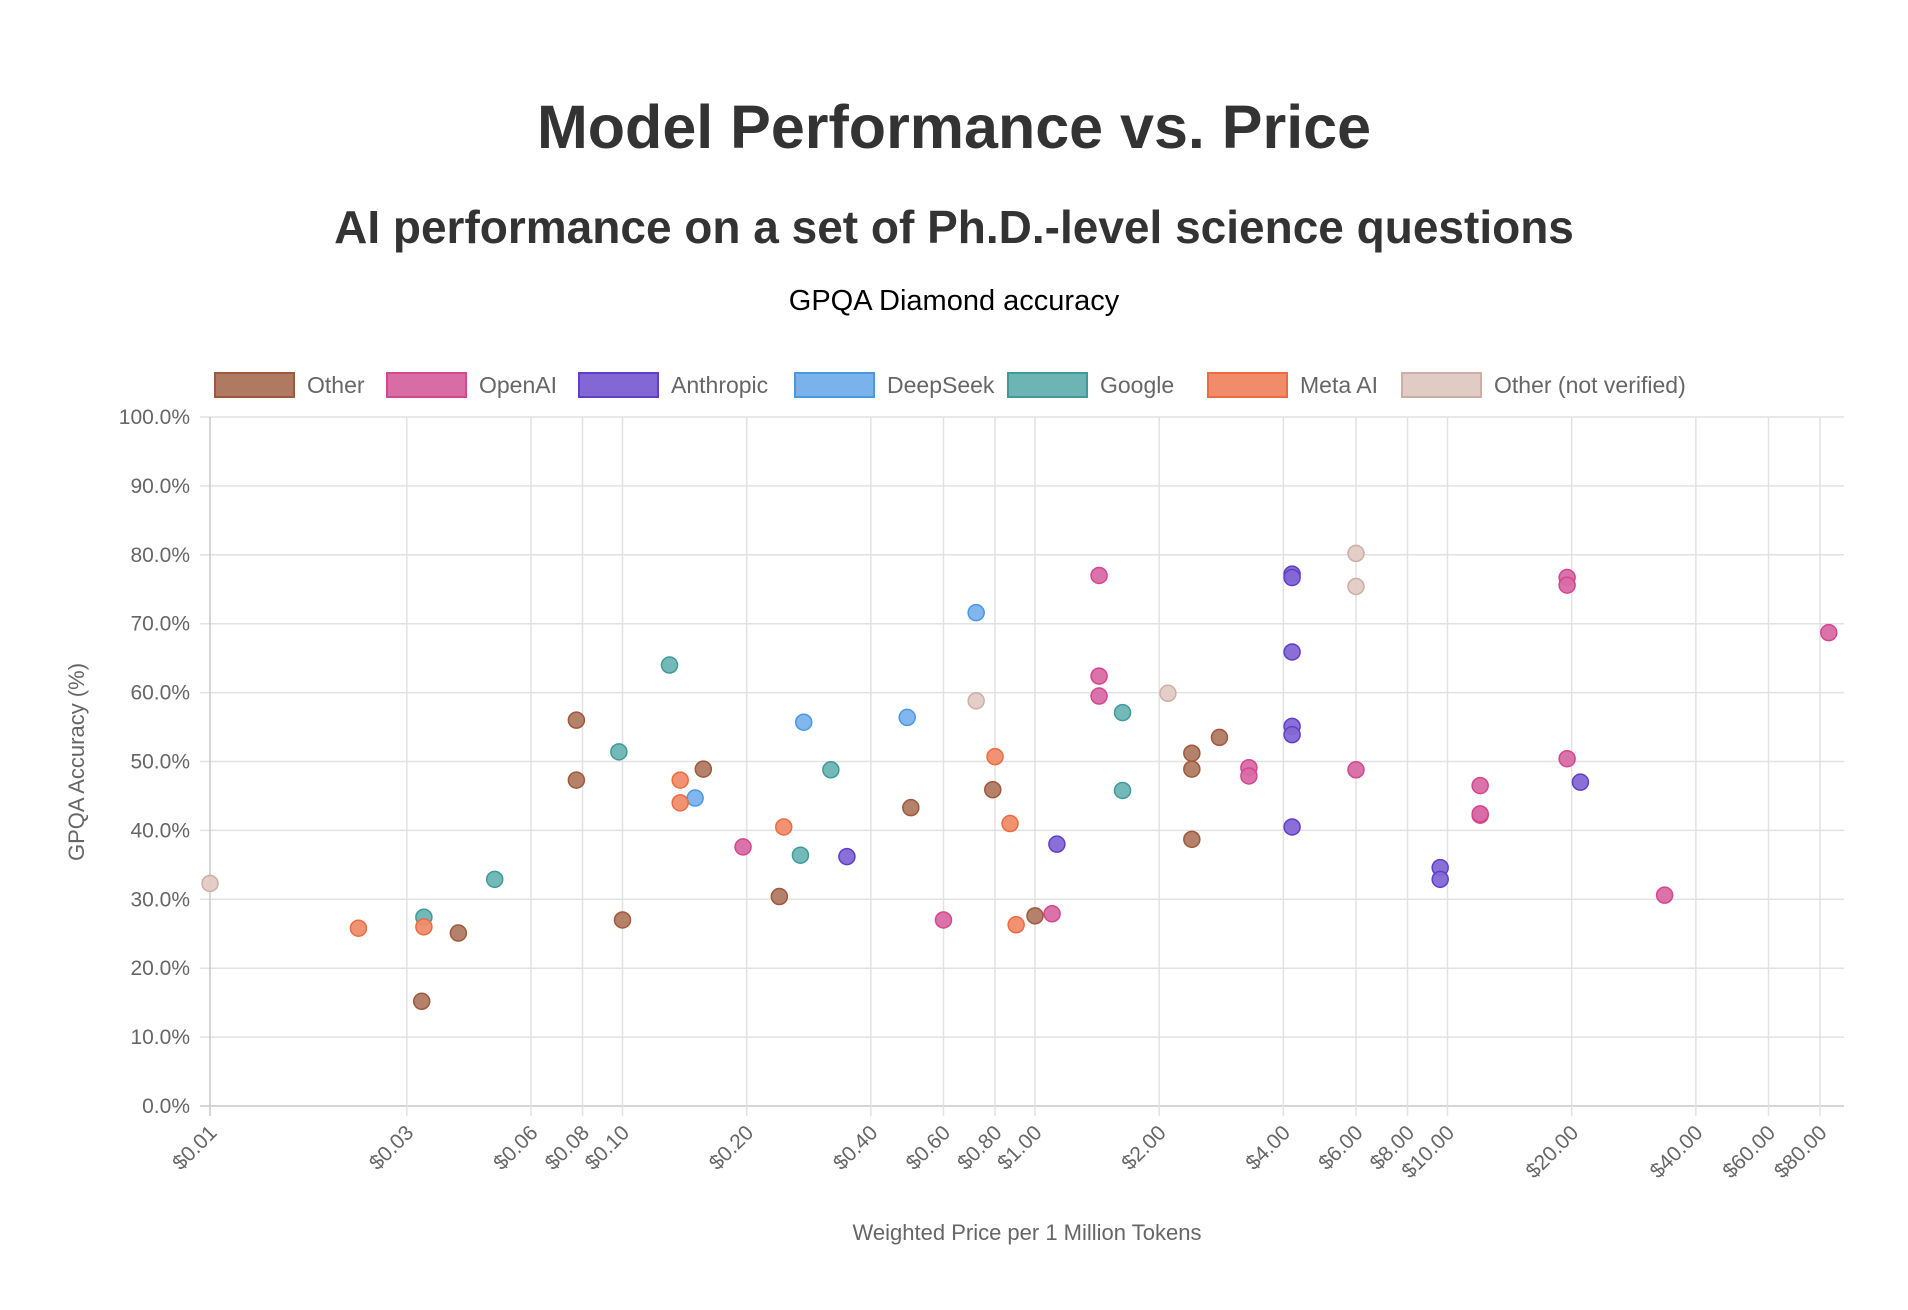  What do you see at coordinates (1590, 385) in the screenshot?
I see `legend-label: Other (not verified)` at bounding box center [1590, 385].